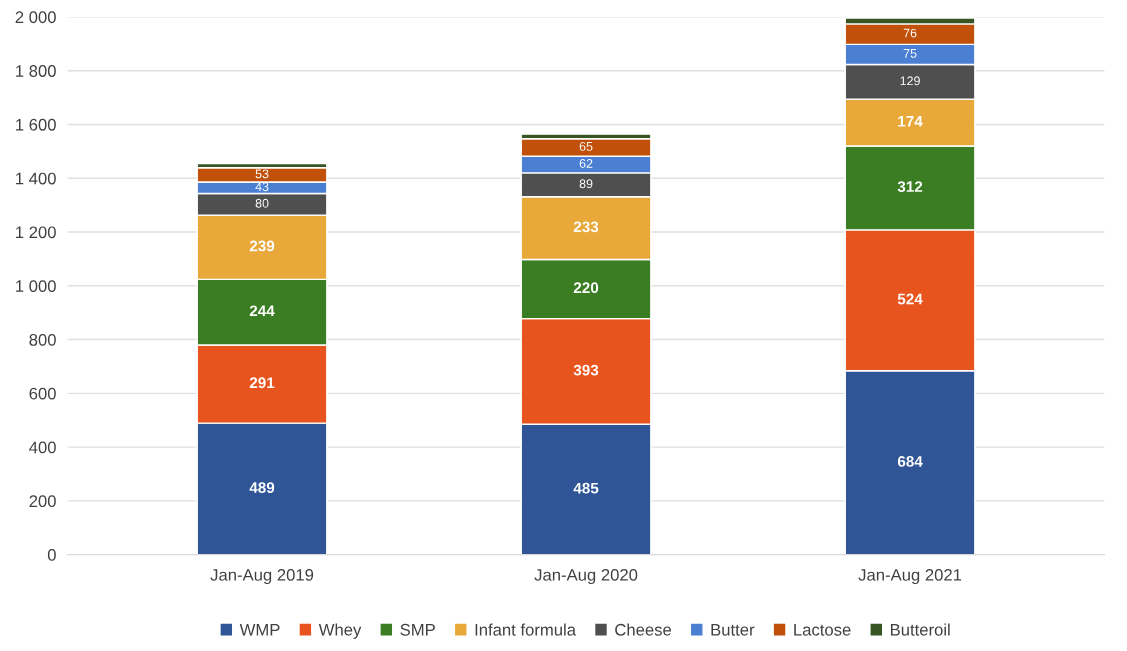  I want to click on data-label: 489, so click(262, 488).